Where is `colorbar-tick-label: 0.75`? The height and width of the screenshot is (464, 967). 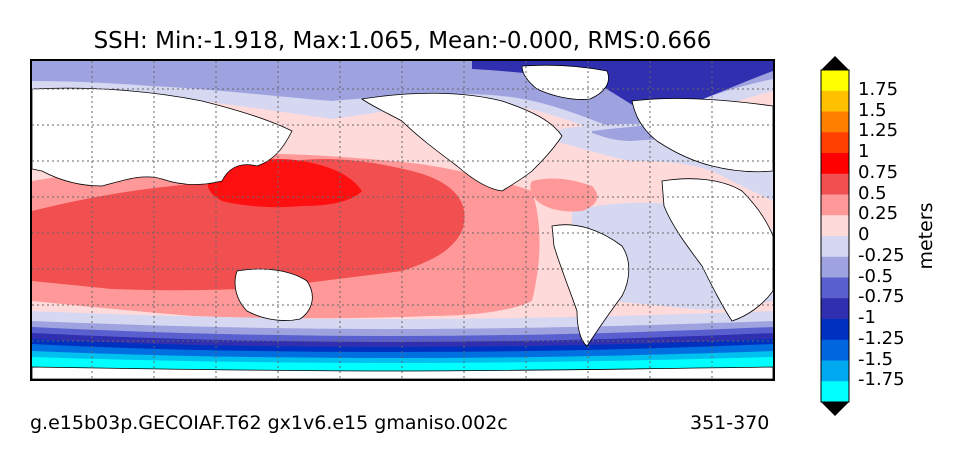 colorbar-tick-label: 0.75 is located at coordinates (878, 172).